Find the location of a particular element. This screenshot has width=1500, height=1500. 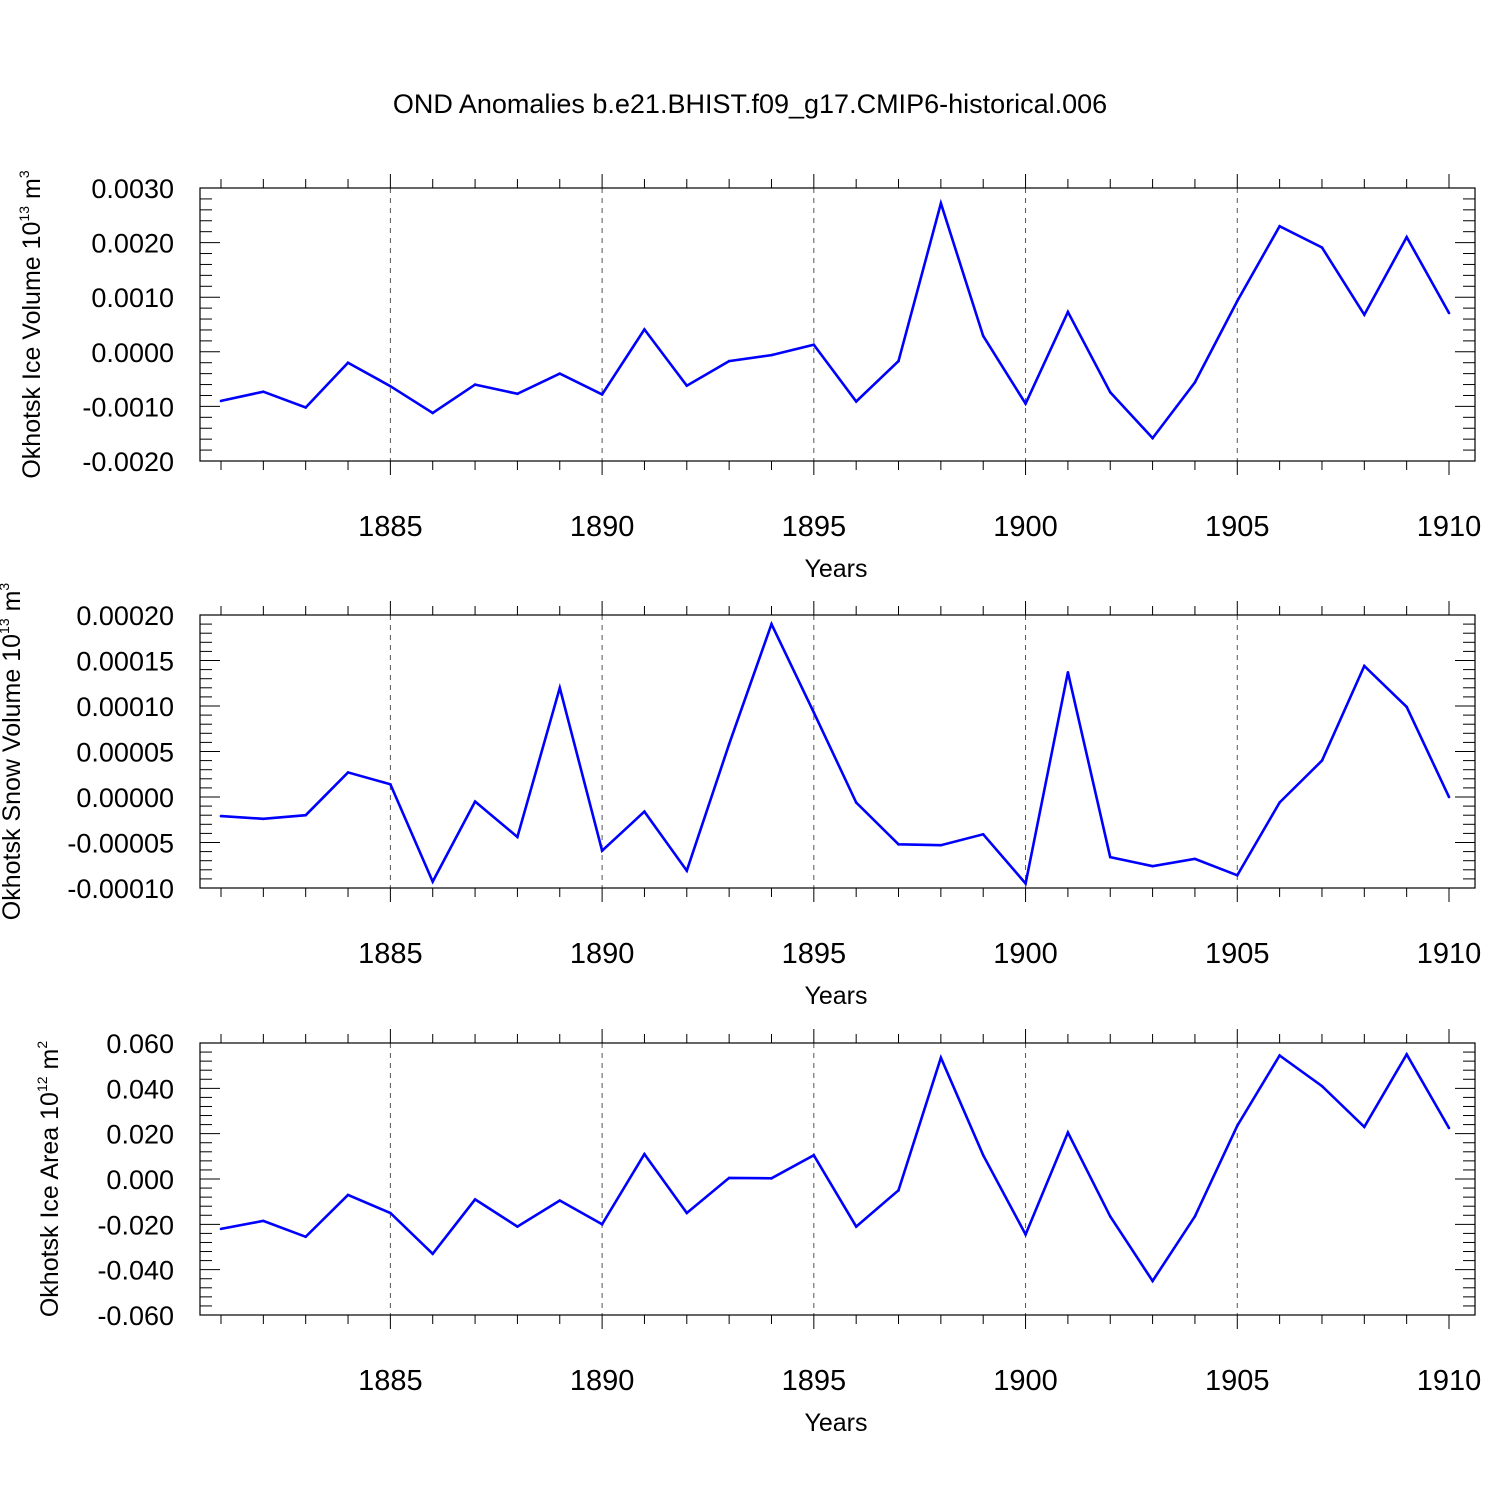

y-axis-label-unit-exp: 3 is located at coordinates (24, 174).